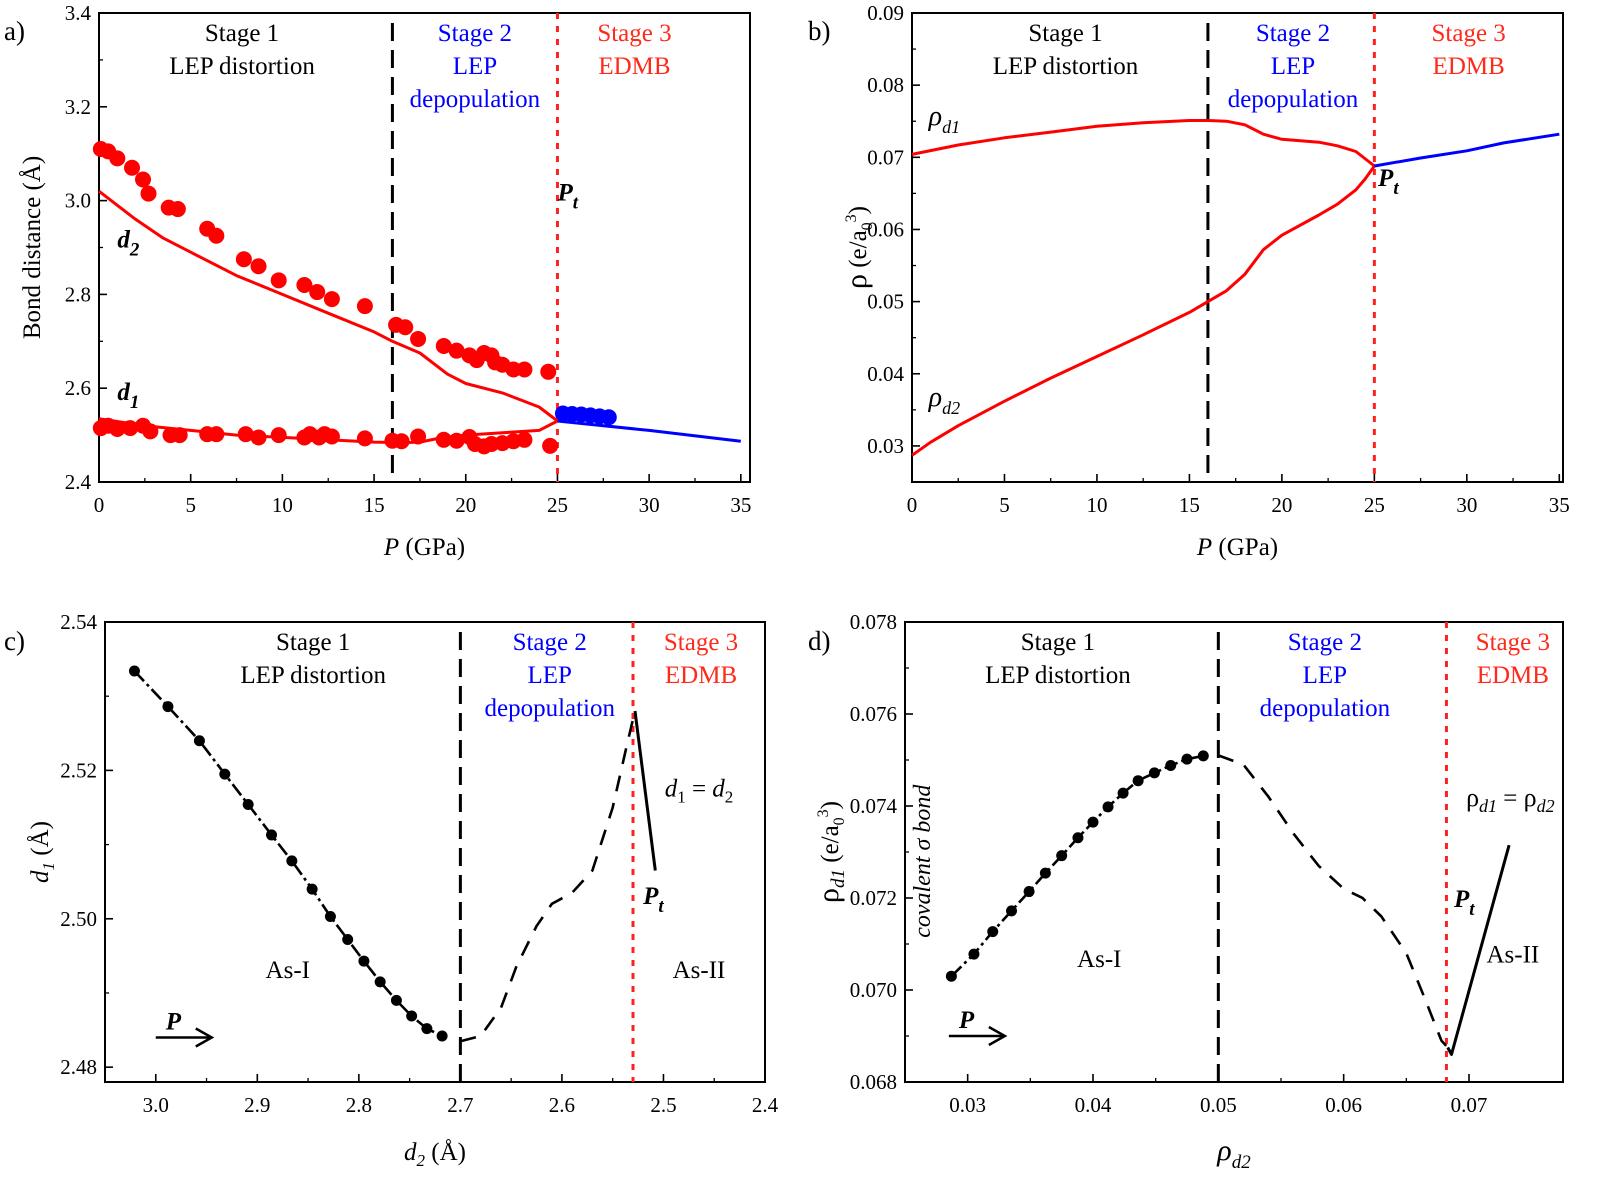  Describe the element at coordinates (663, 1105) in the screenshot. I see `x-tick-label: 2.5` at that location.